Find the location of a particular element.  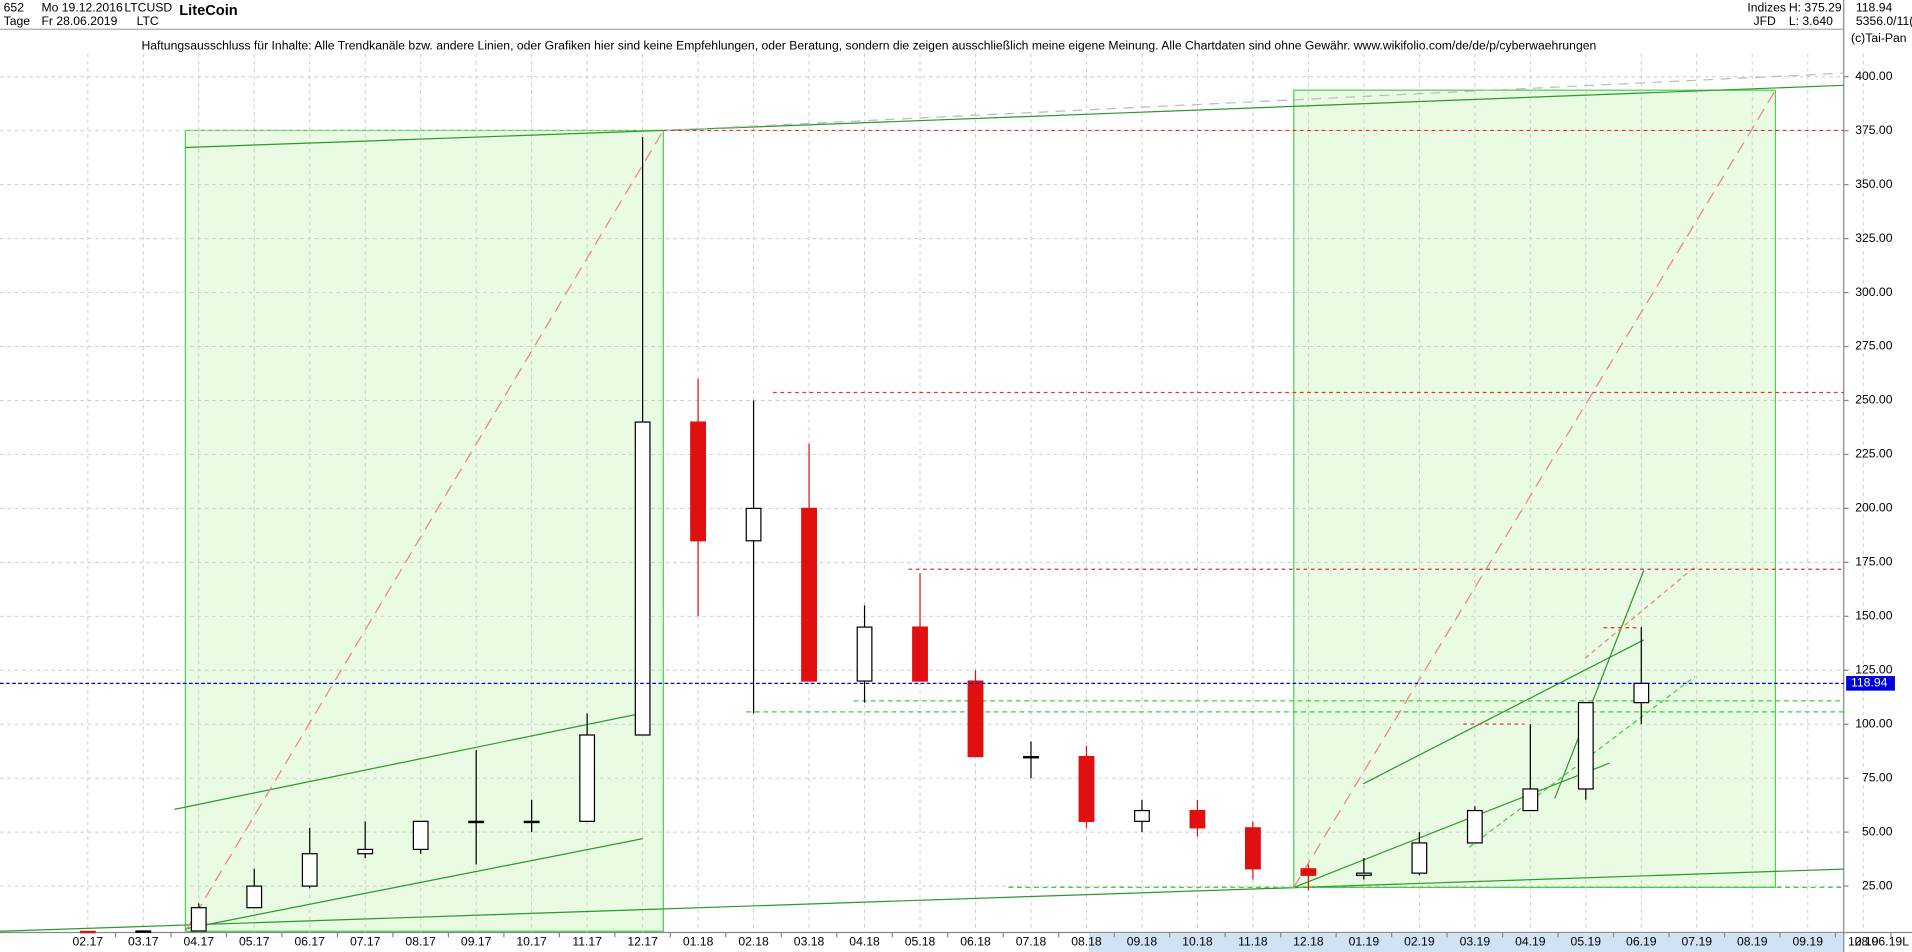

x-tick-label: 10.19 is located at coordinates (1863, 941).